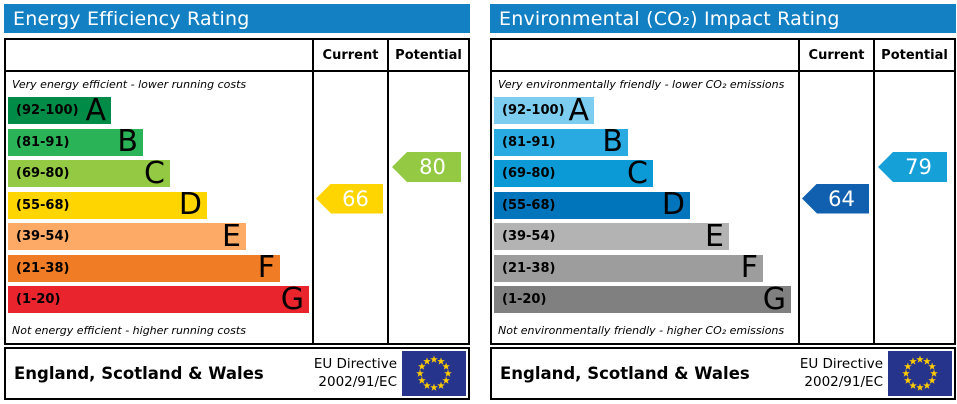  Describe the element at coordinates (669, 18) in the screenshot. I see `environmental-co2-title: Environmental (CO₂) Impact Rating` at that location.